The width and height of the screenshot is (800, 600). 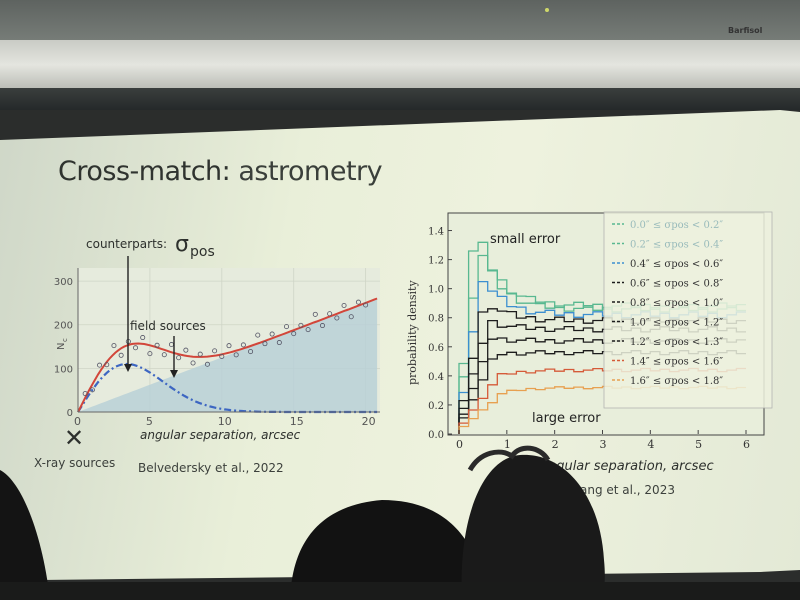 I want to click on right-y-tick-label: 0.8, so click(x=436, y=319).